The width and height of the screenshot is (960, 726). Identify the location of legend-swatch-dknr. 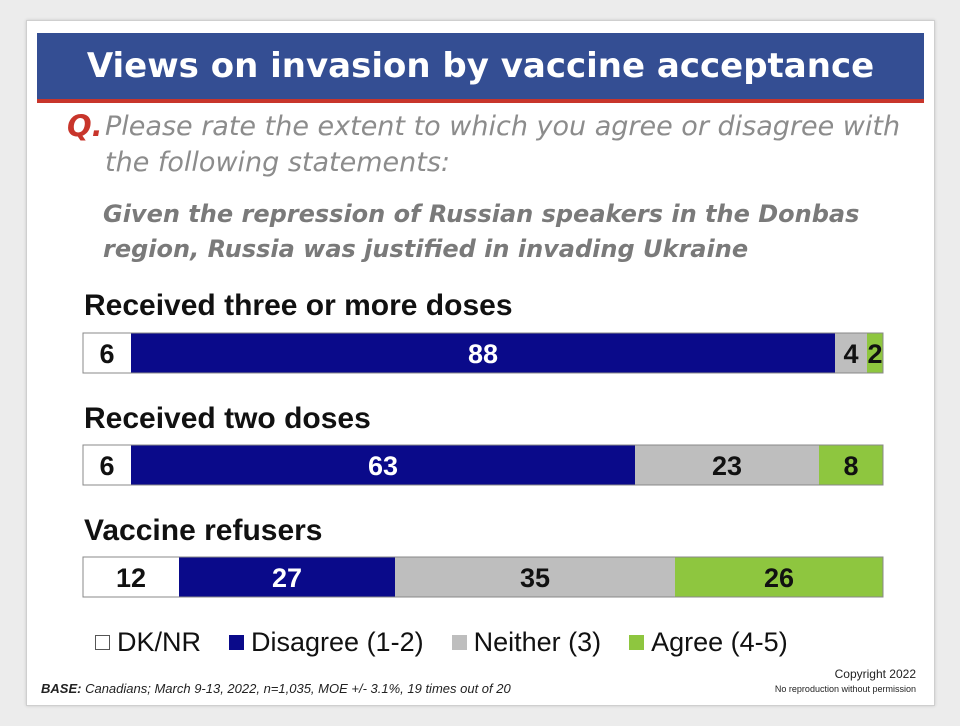
(102, 642).